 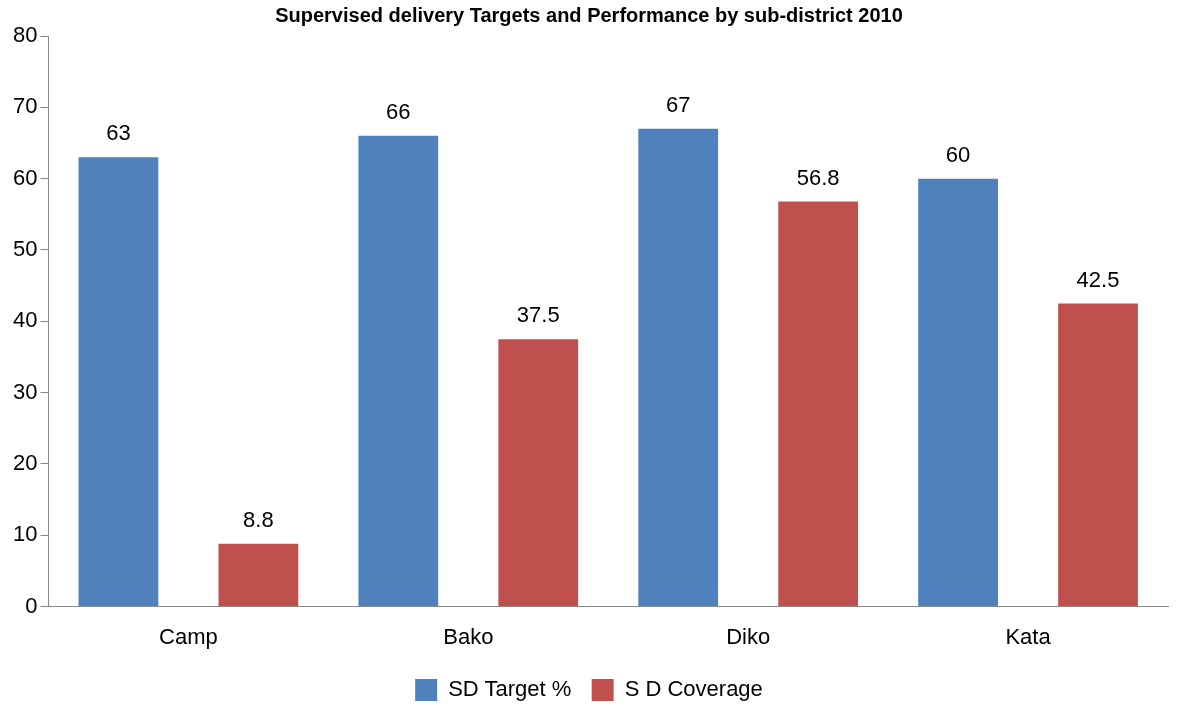 What do you see at coordinates (818, 177) in the screenshot?
I see `data-label: 56.8` at bounding box center [818, 177].